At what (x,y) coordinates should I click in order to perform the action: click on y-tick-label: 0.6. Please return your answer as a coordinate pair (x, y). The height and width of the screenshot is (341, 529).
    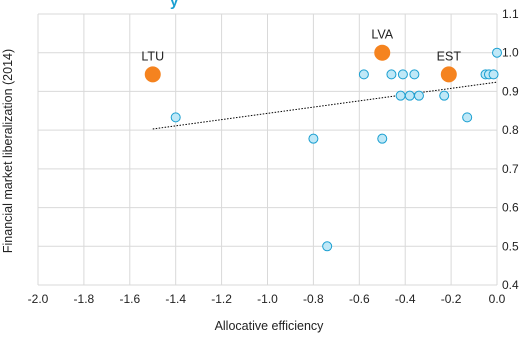
    Looking at the image, I should click on (510, 208).